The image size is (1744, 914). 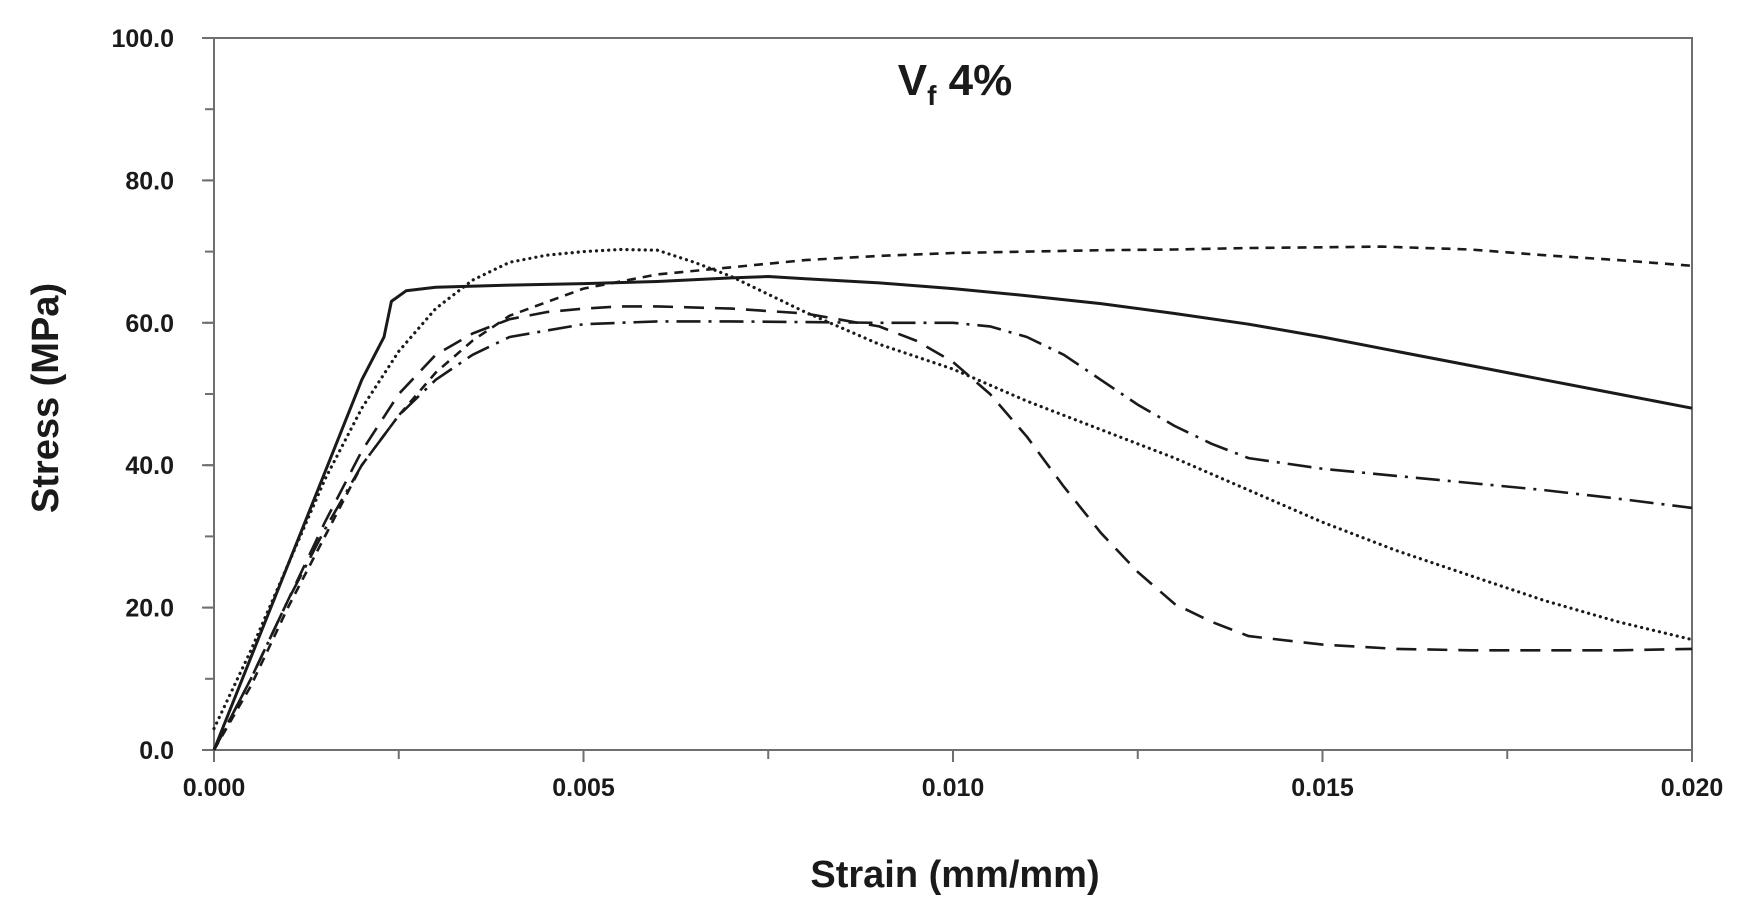 I want to click on y-tick-label: 20.0, so click(x=149, y=609).